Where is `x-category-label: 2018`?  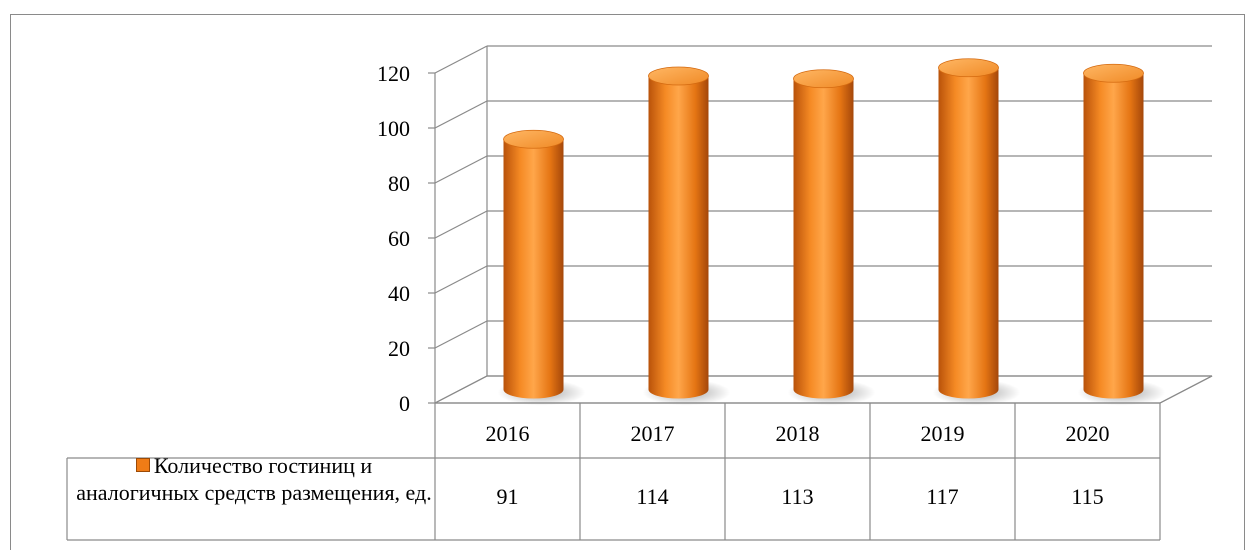 x-category-label: 2018 is located at coordinates (798, 433).